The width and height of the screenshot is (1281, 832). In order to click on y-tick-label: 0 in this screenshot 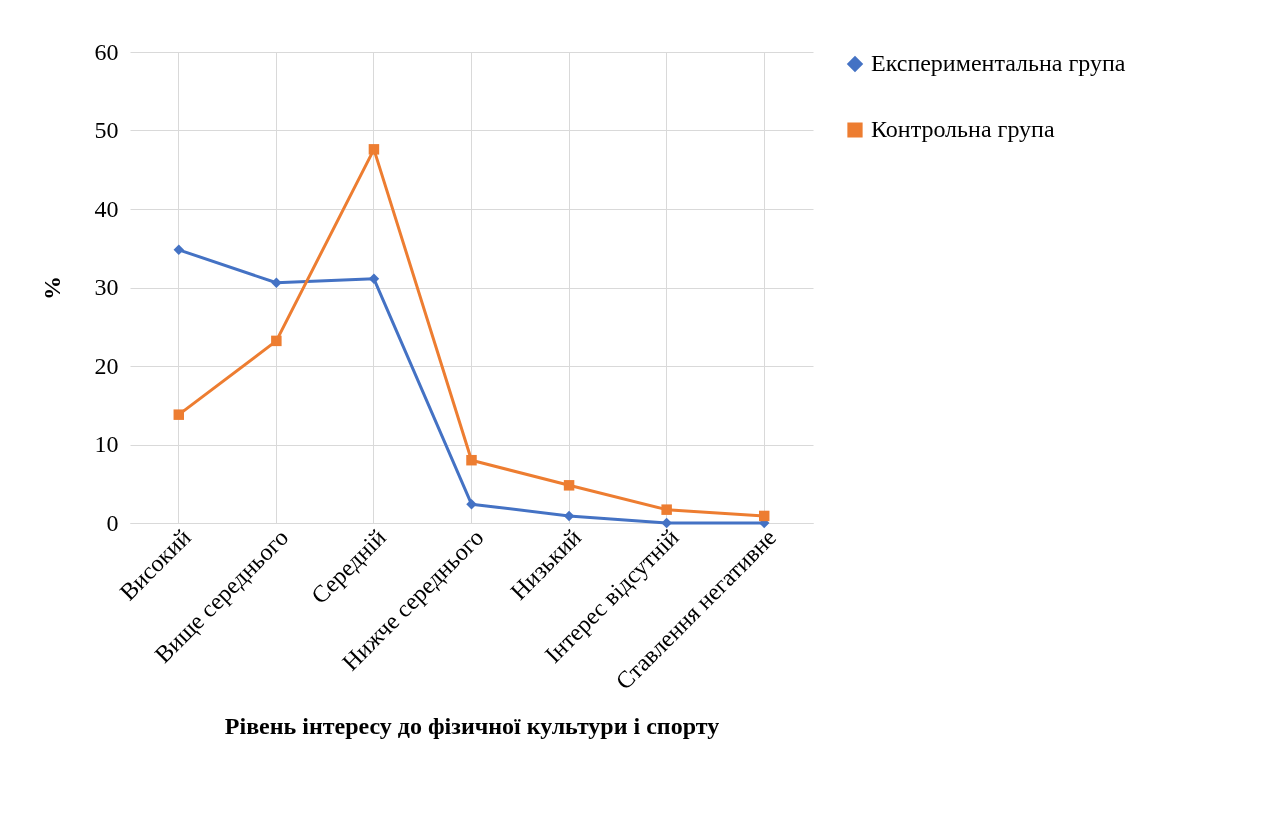, I will do `click(112, 522)`.